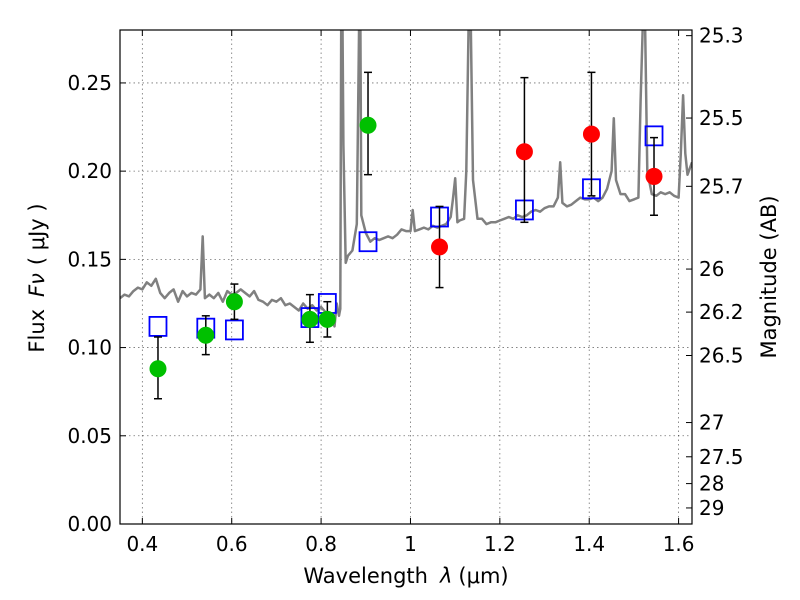 The width and height of the screenshot is (800, 600). What do you see at coordinates (769, 276) in the screenshot?
I see `y2-axis-title: Magnitude (AB)` at bounding box center [769, 276].